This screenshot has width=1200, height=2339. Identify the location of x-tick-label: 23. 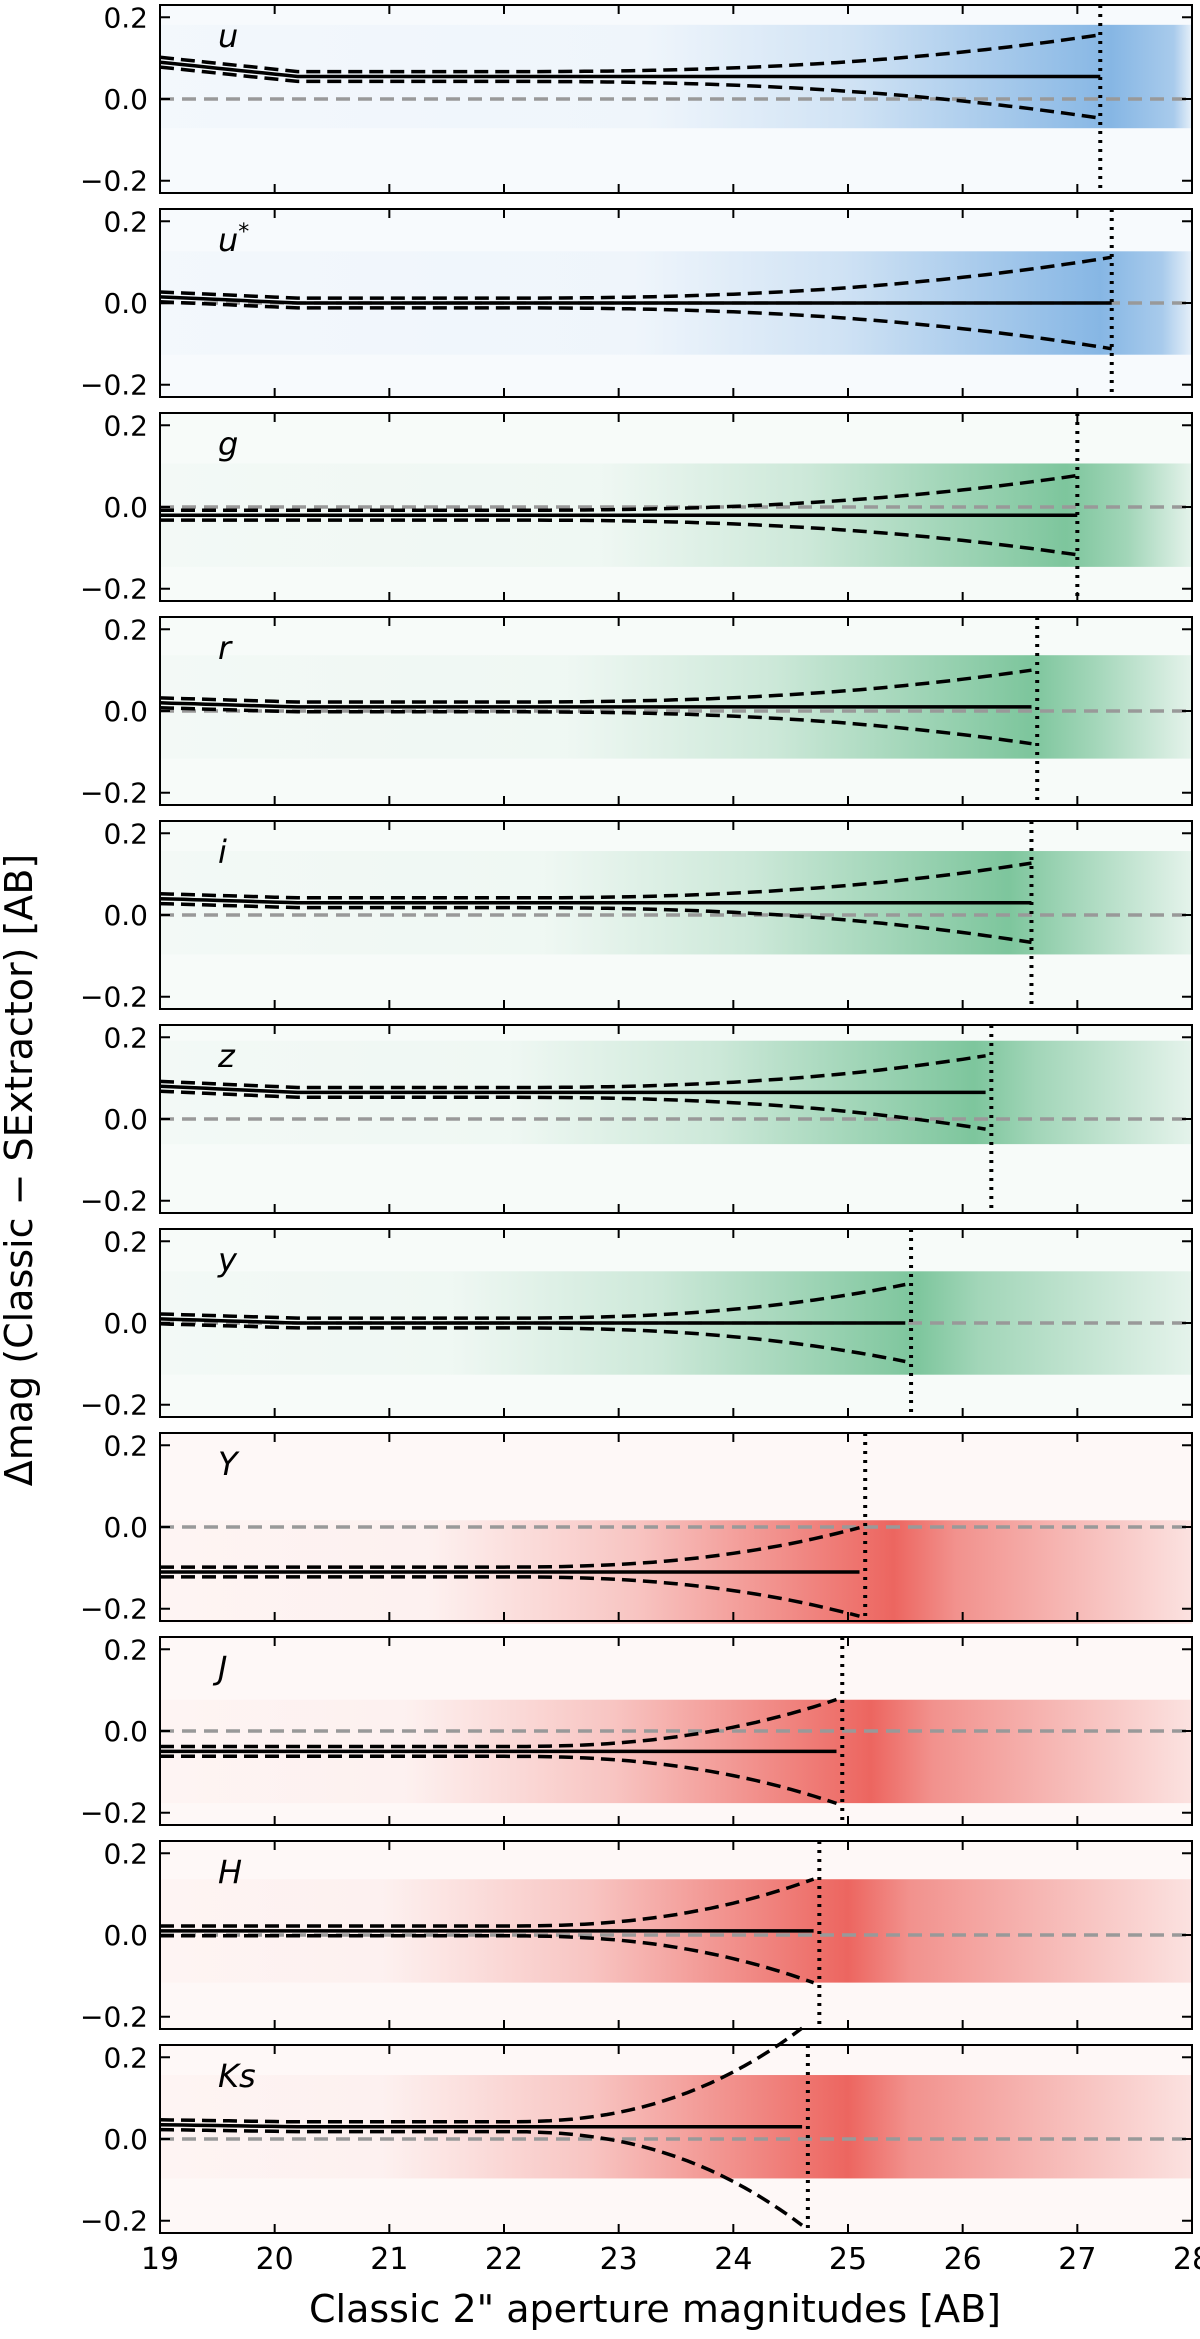
(619, 2259).